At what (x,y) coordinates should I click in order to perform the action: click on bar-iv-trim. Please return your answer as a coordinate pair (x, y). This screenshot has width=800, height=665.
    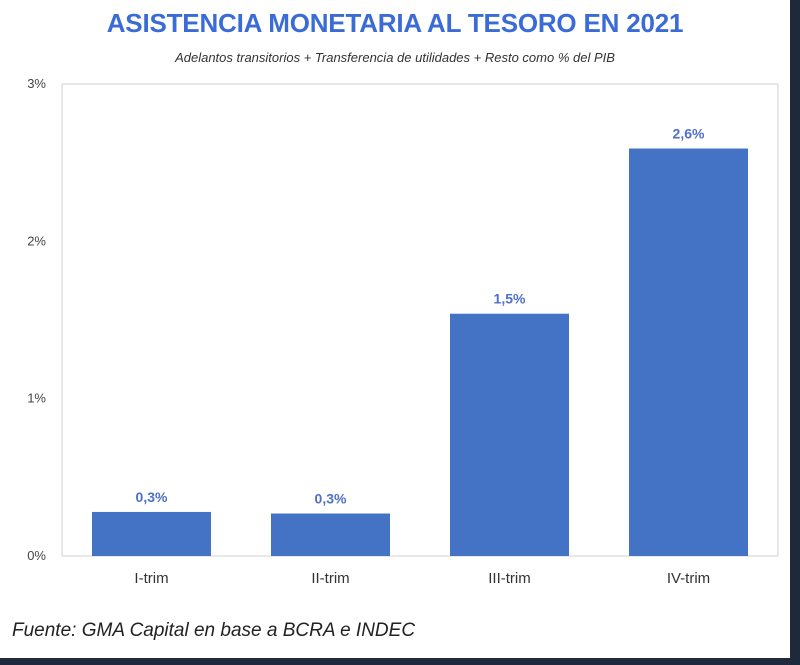
    Looking at the image, I should click on (688, 352).